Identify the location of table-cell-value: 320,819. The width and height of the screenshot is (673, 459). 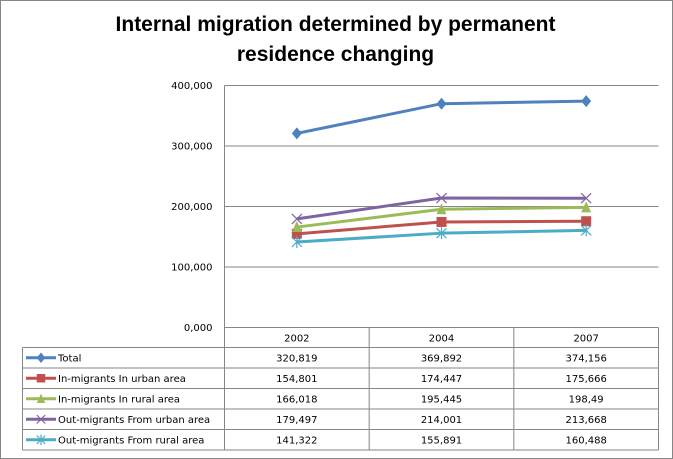
(296, 358).